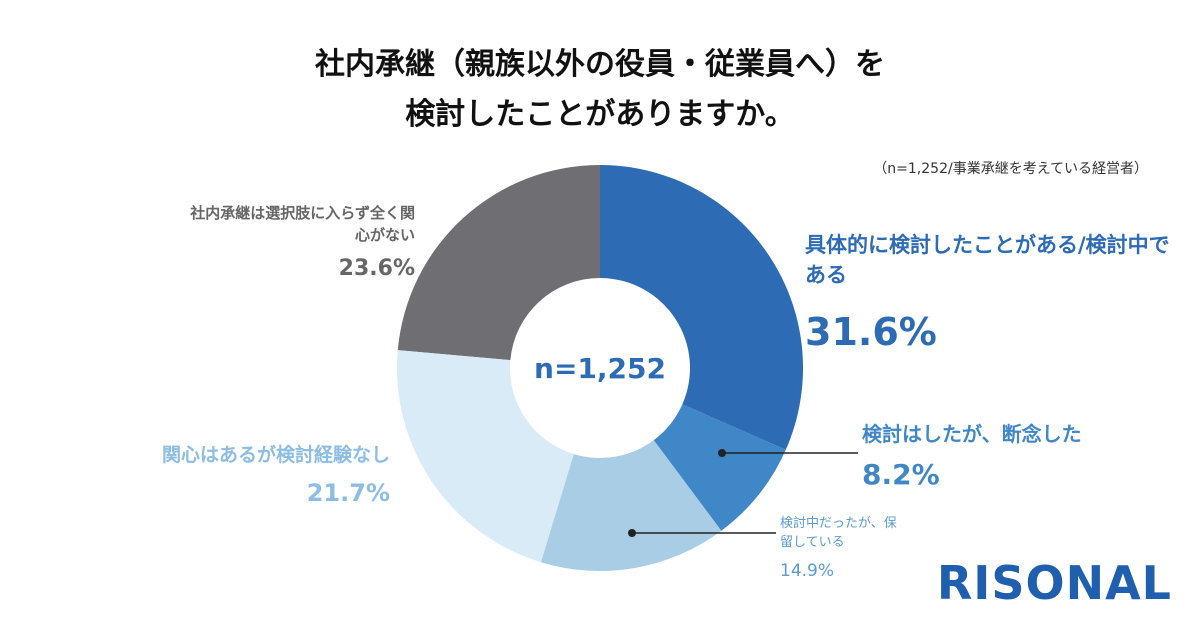  What do you see at coordinates (1054, 583) in the screenshot?
I see `logo: RISONAL` at bounding box center [1054, 583].